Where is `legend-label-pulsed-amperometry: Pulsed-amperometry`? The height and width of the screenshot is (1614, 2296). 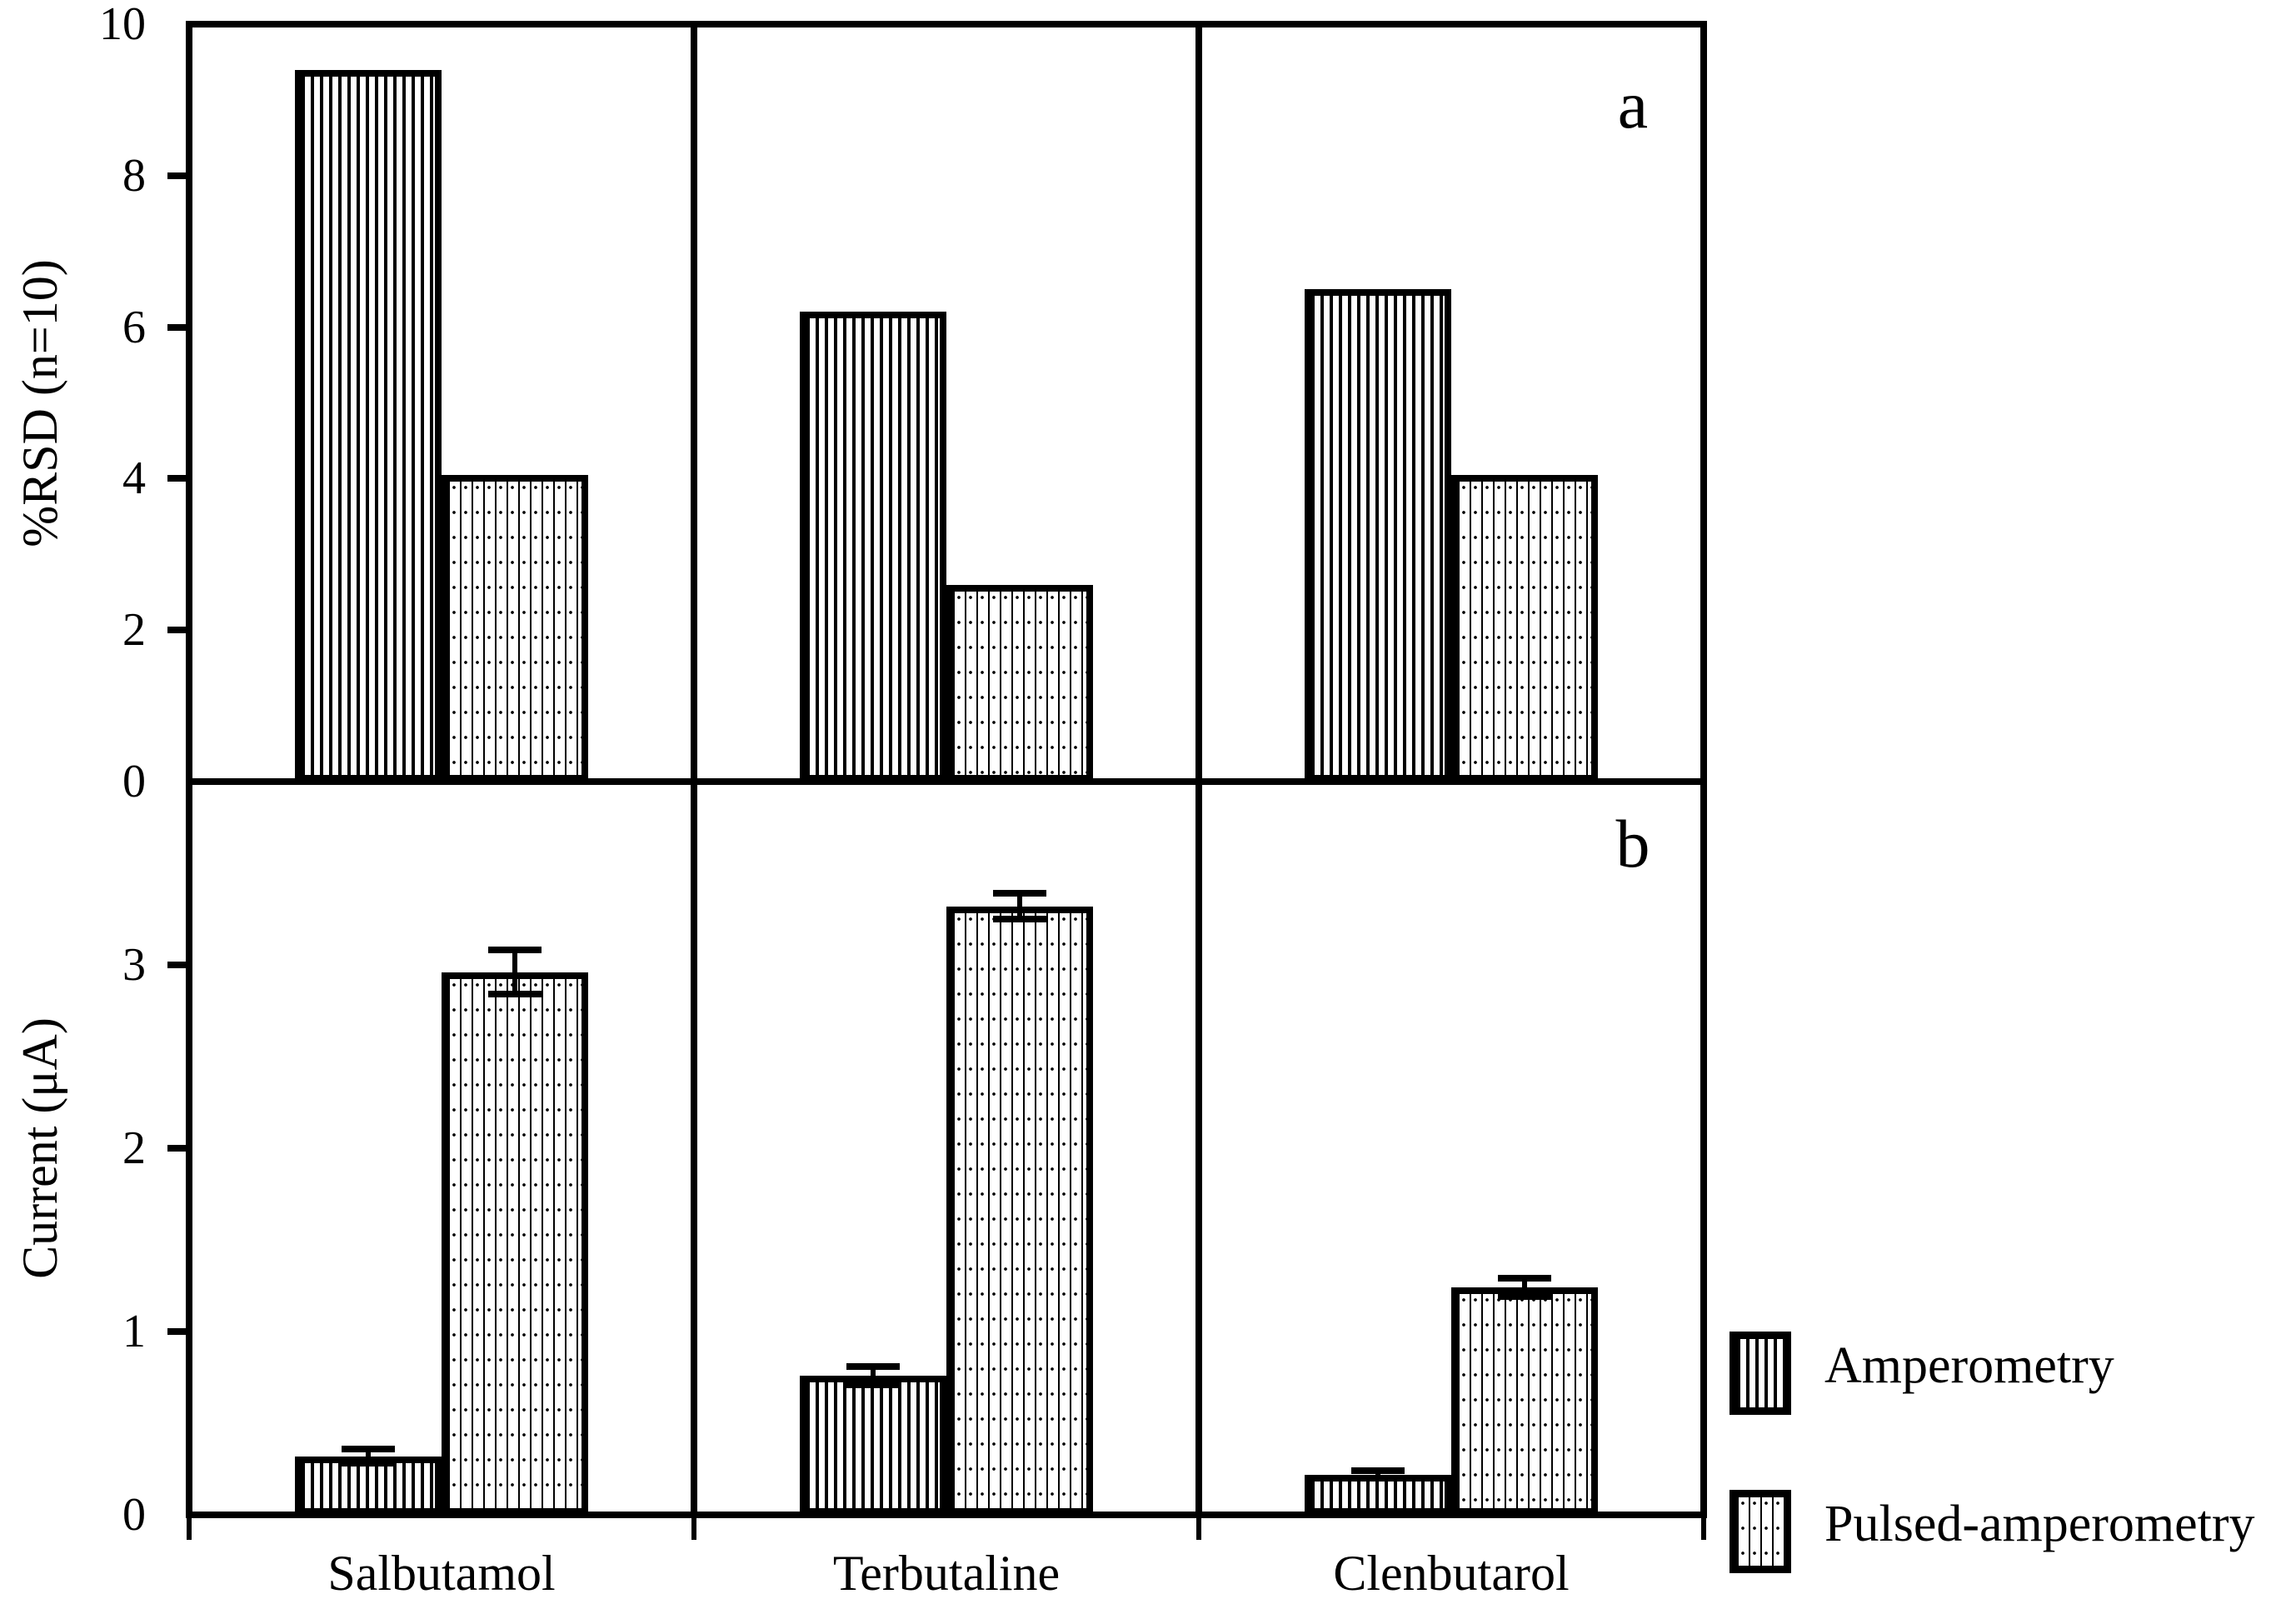
legend-label-pulsed-amperometry: Pulsed-amperometry is located at coordinates (2039, 1524).